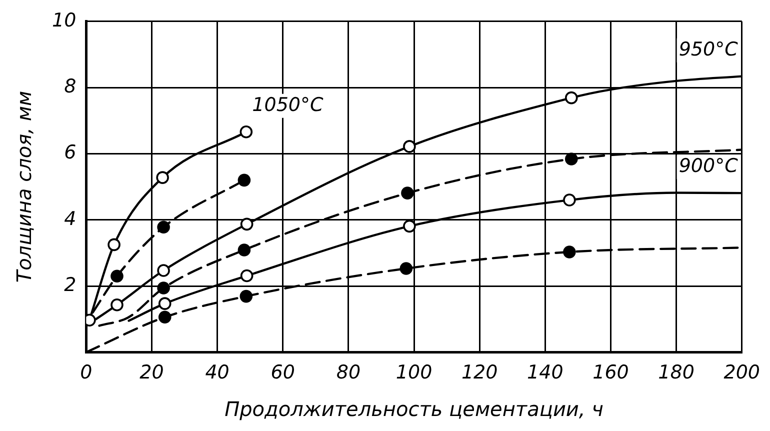 The width and height of the screenshot is (770, 431). Describe the element at coordinates (676, 373) in the screenshot. I see `x-tick-label: 180` at that location.